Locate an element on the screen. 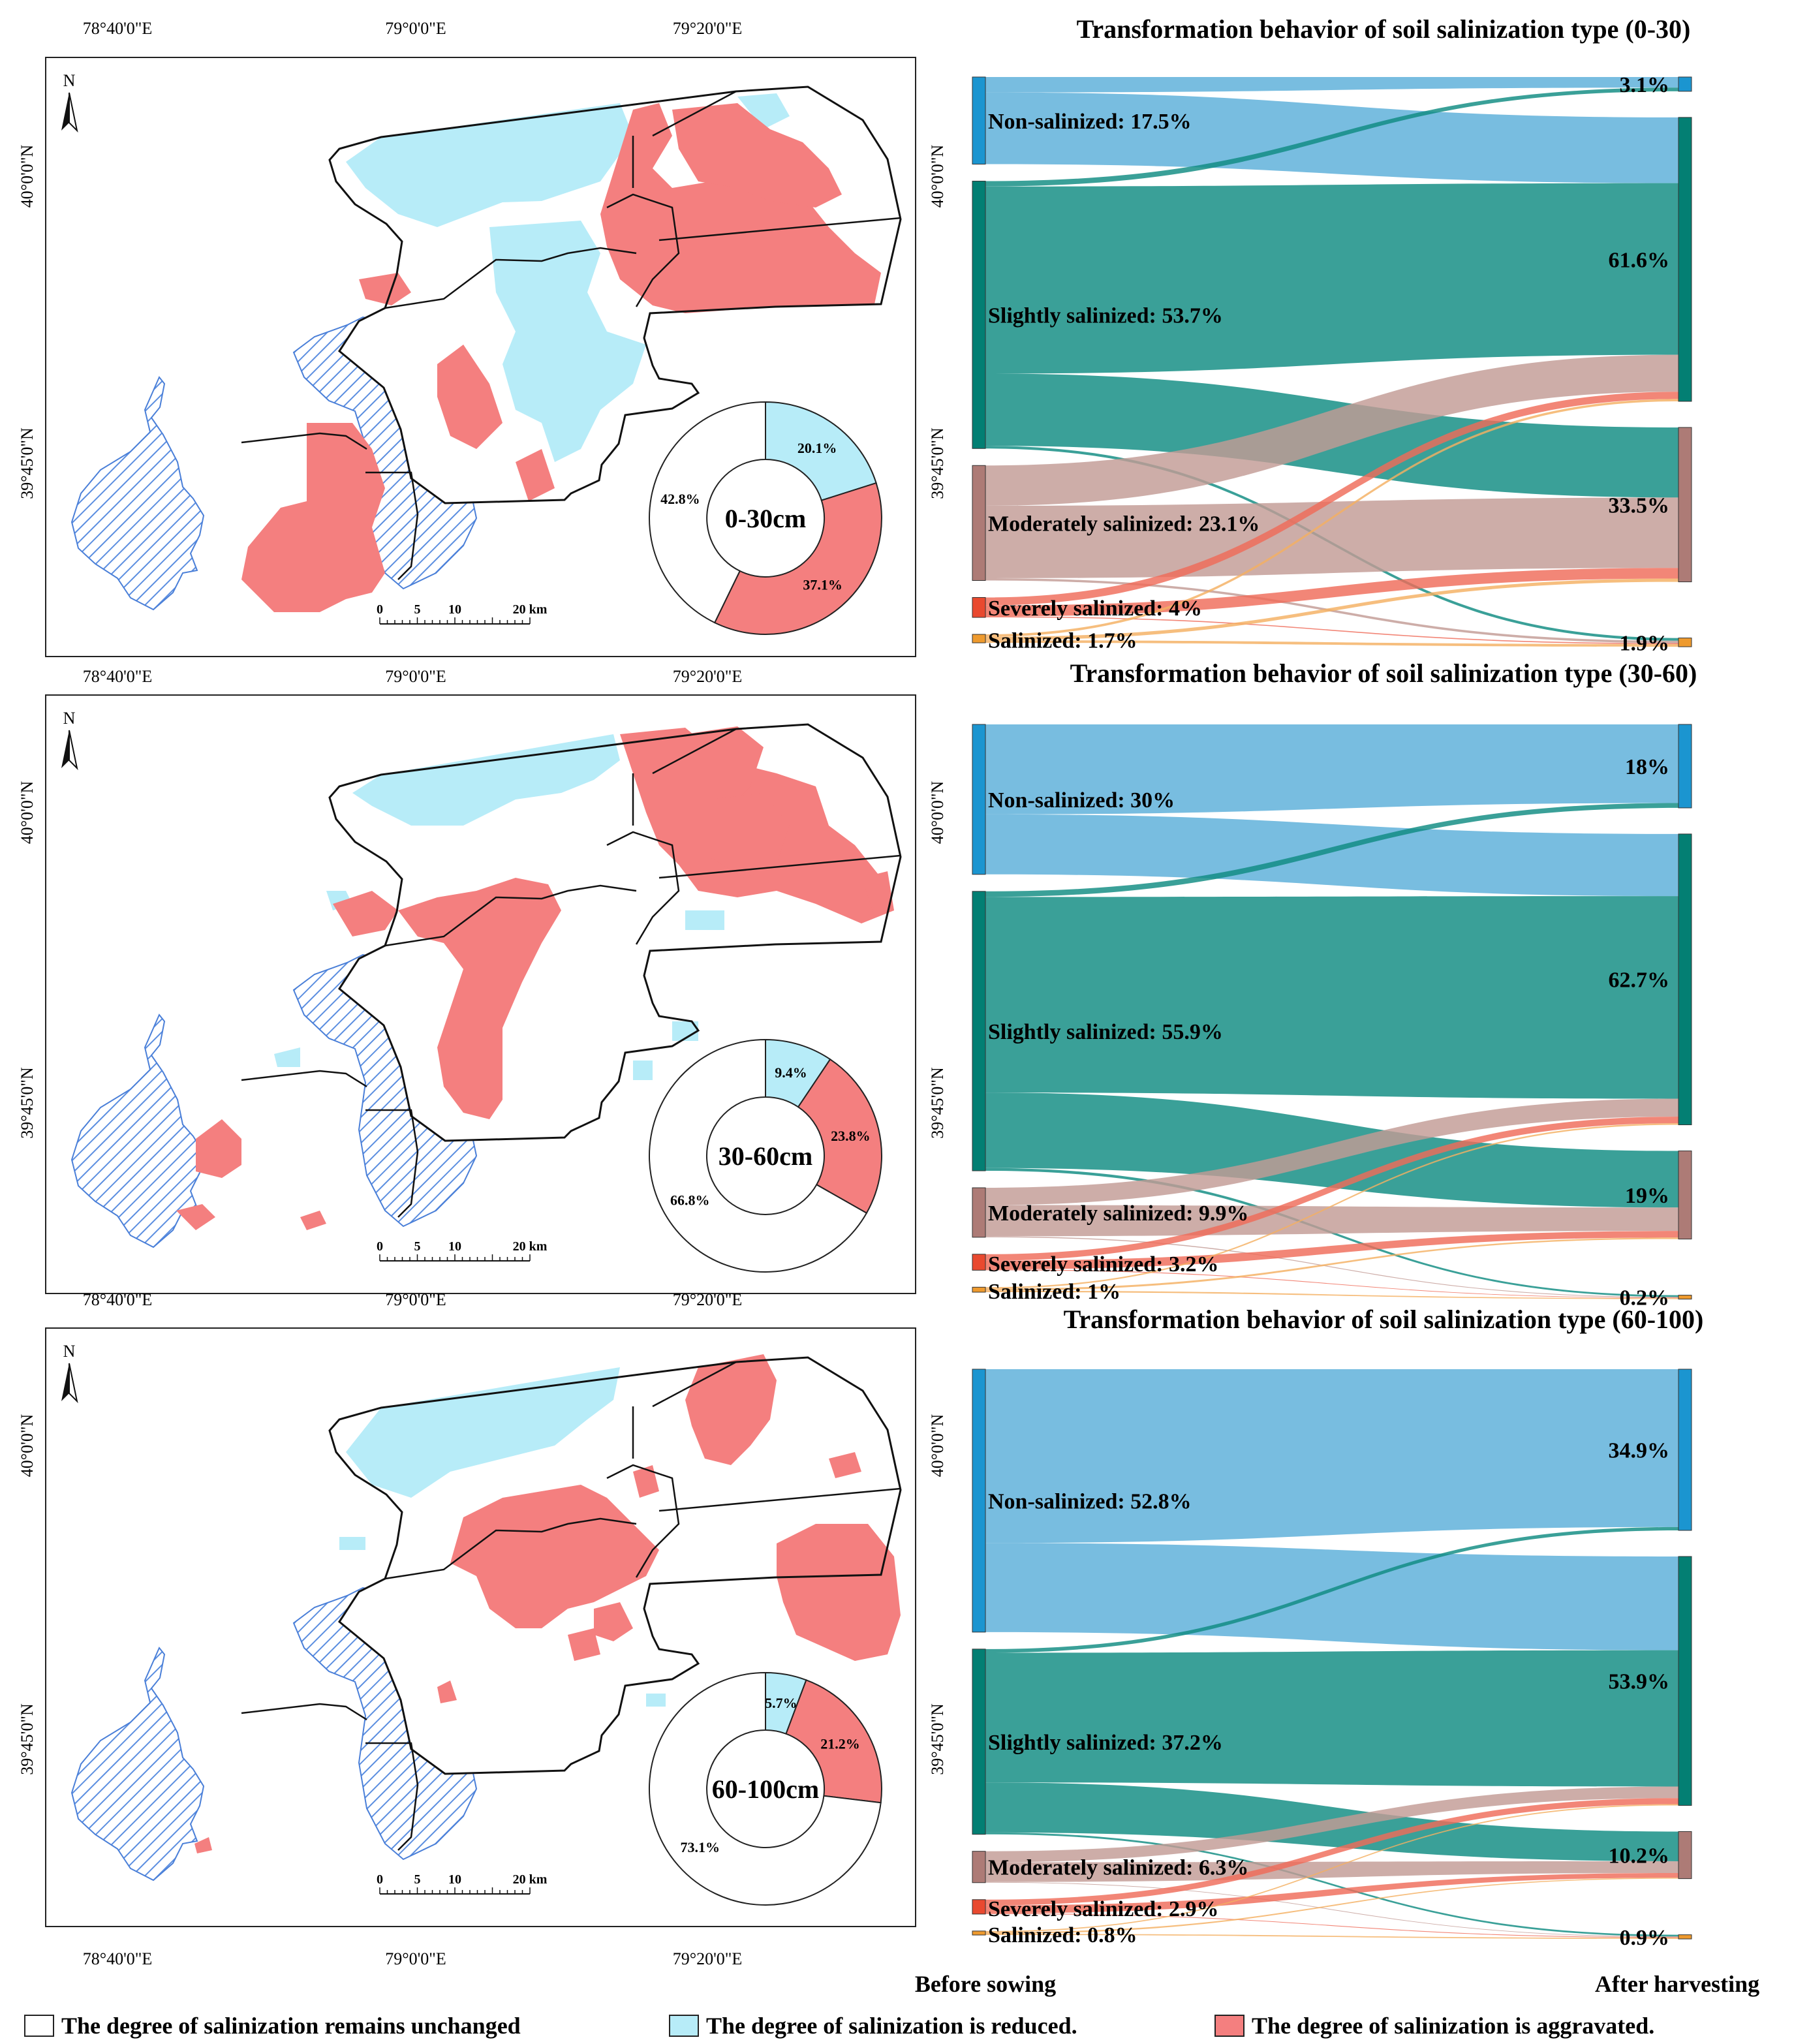 This screenshot has height=2044, width=1809. sankey-node-label: Salinized: 0.8% is located at coordinates (1062, 1935).